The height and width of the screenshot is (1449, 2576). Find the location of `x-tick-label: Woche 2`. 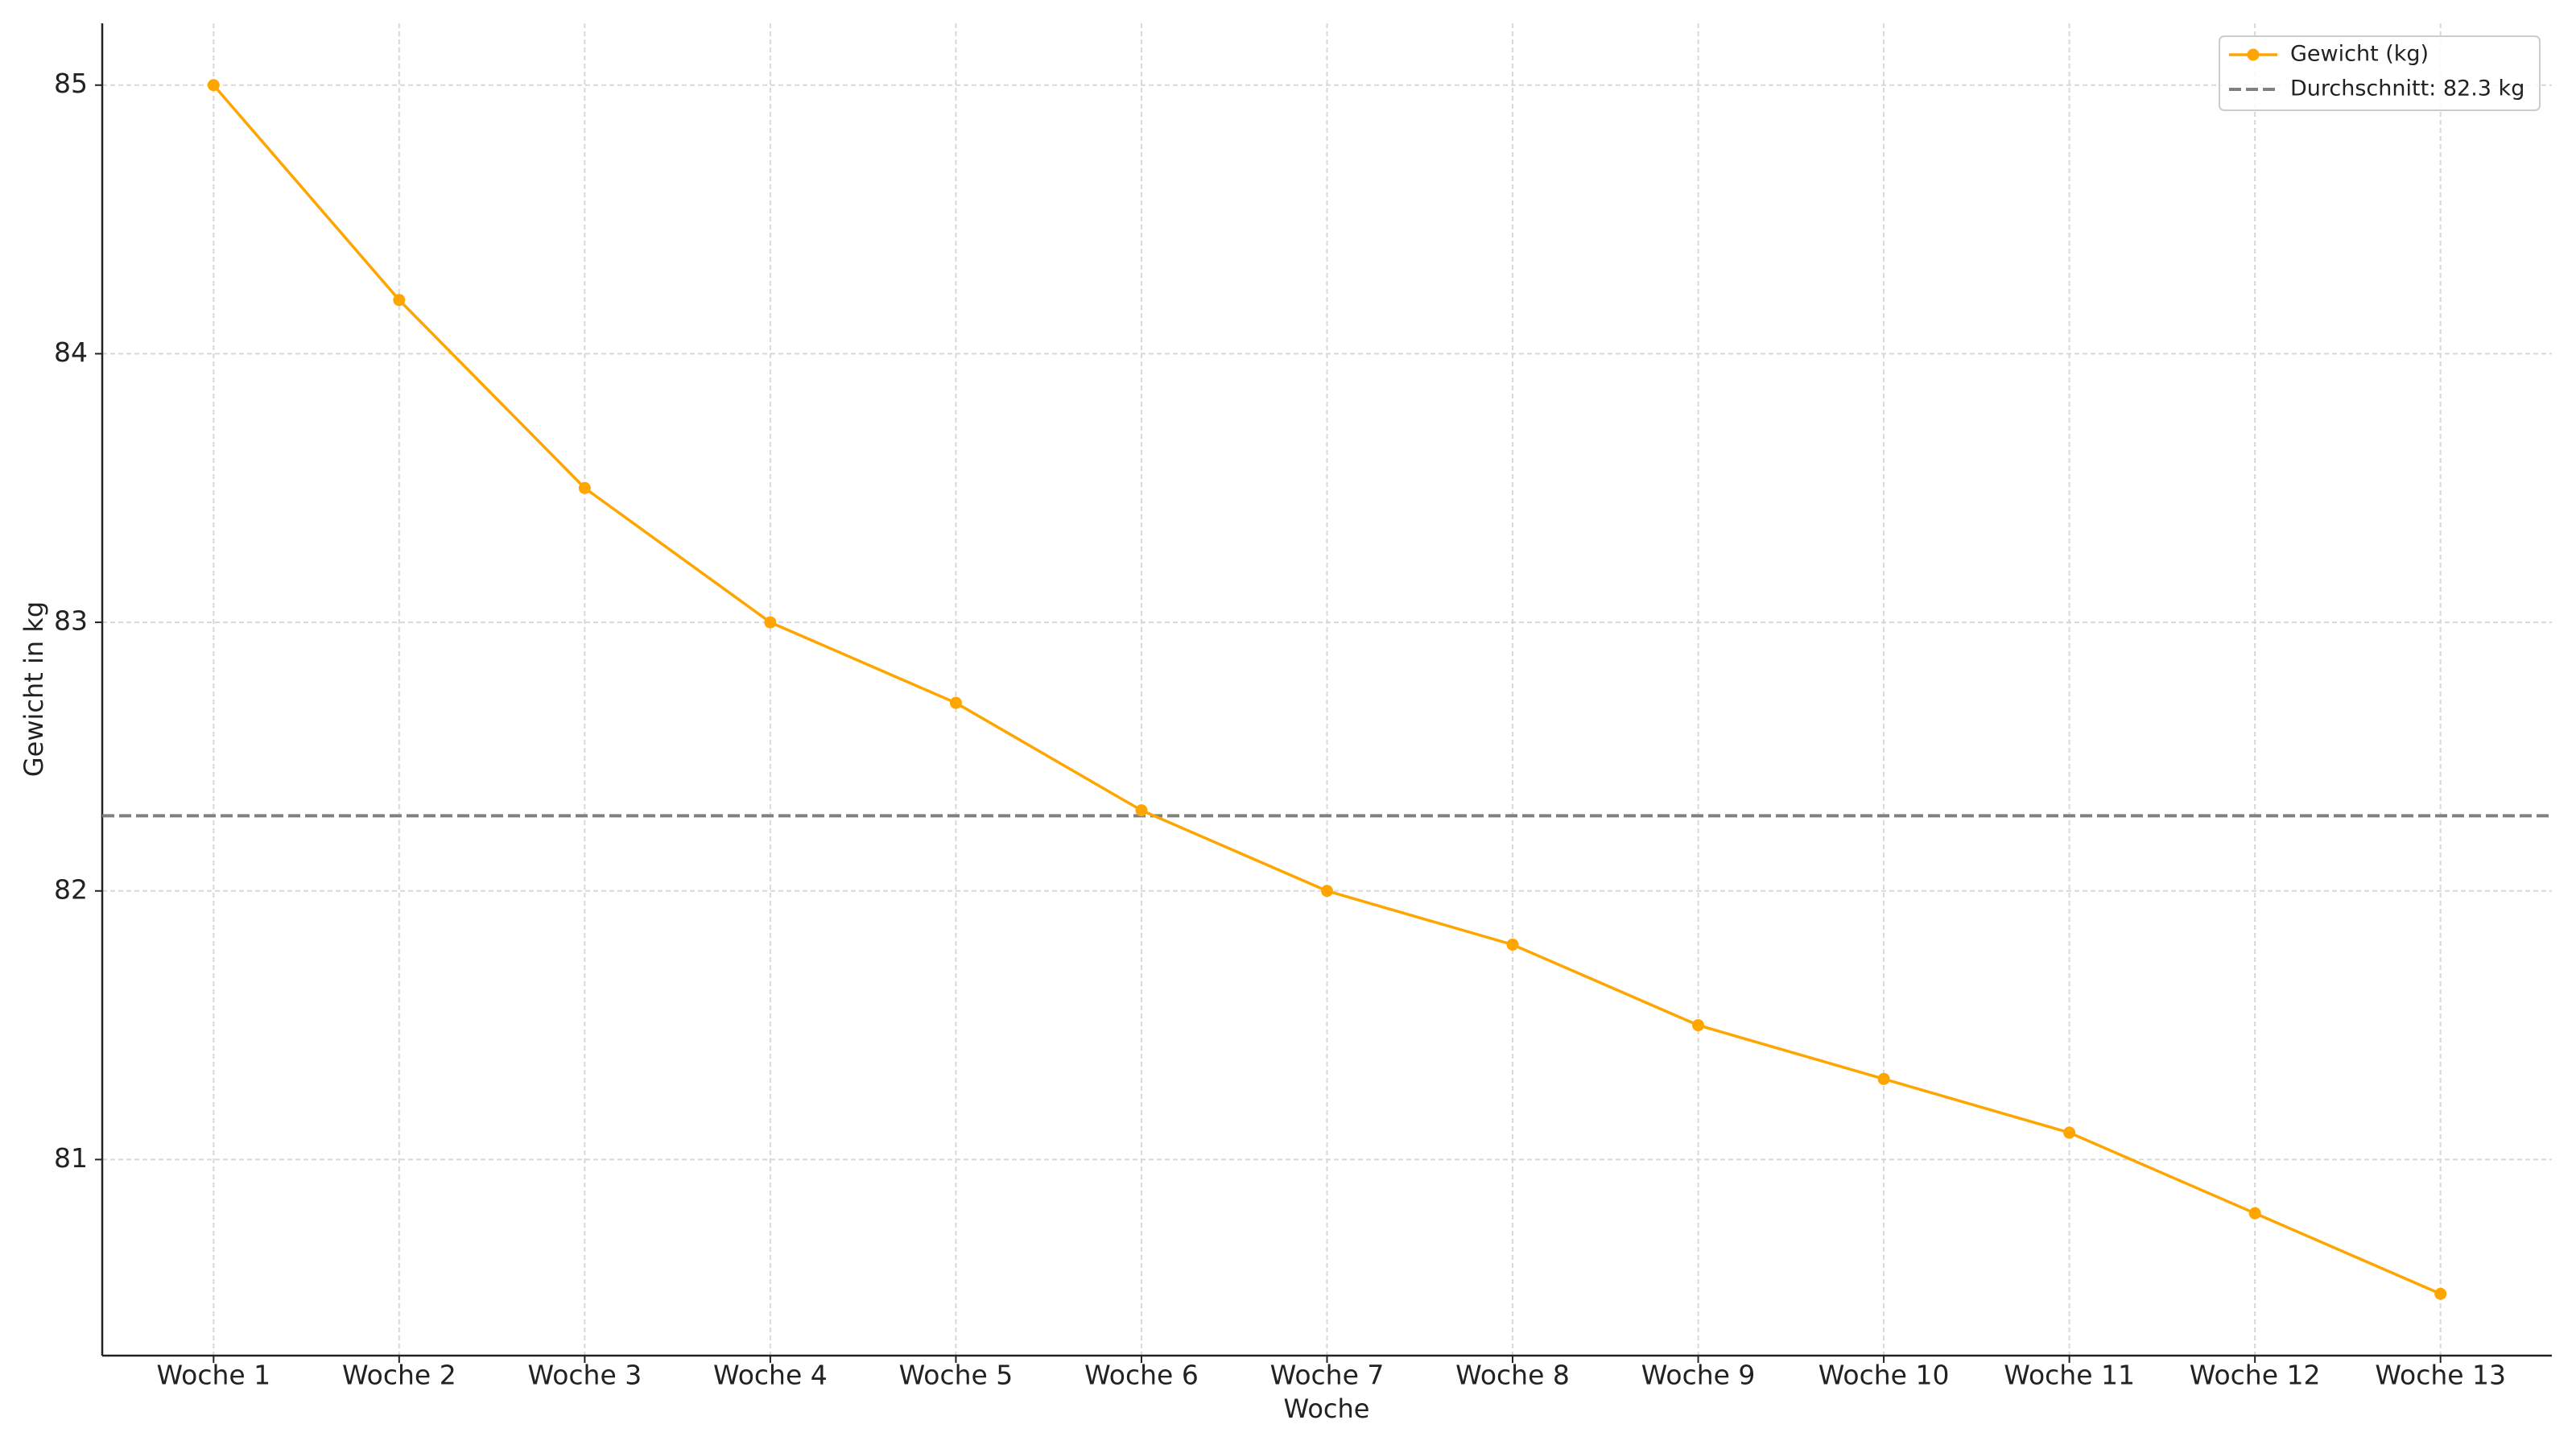

x-tick-label: Woche 2 is located at coordinates (399, 1375).